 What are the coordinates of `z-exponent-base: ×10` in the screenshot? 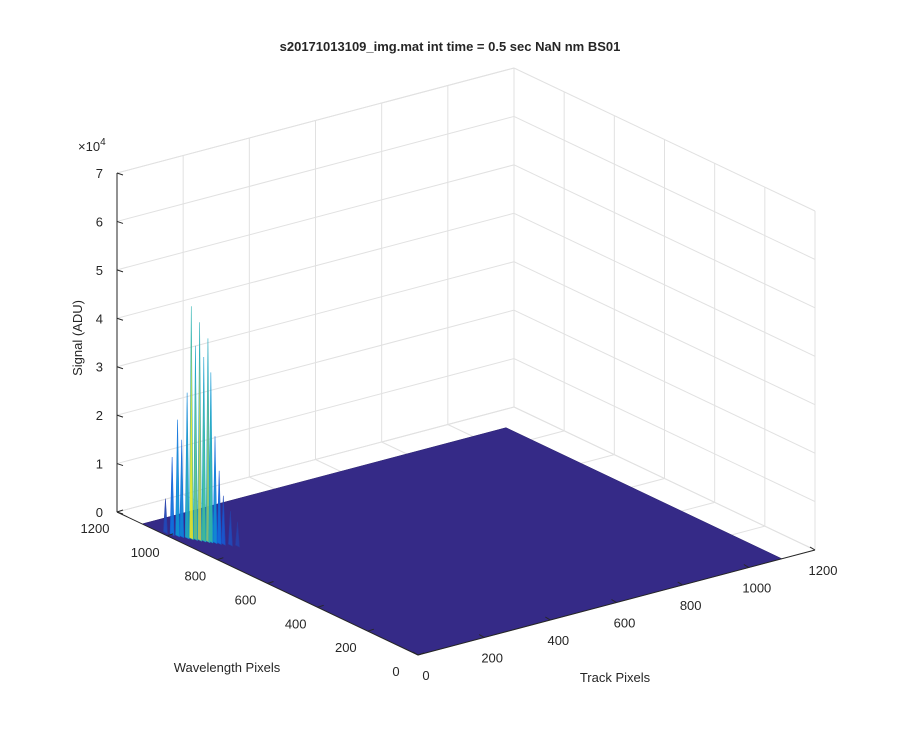 It's located at (89, 146).